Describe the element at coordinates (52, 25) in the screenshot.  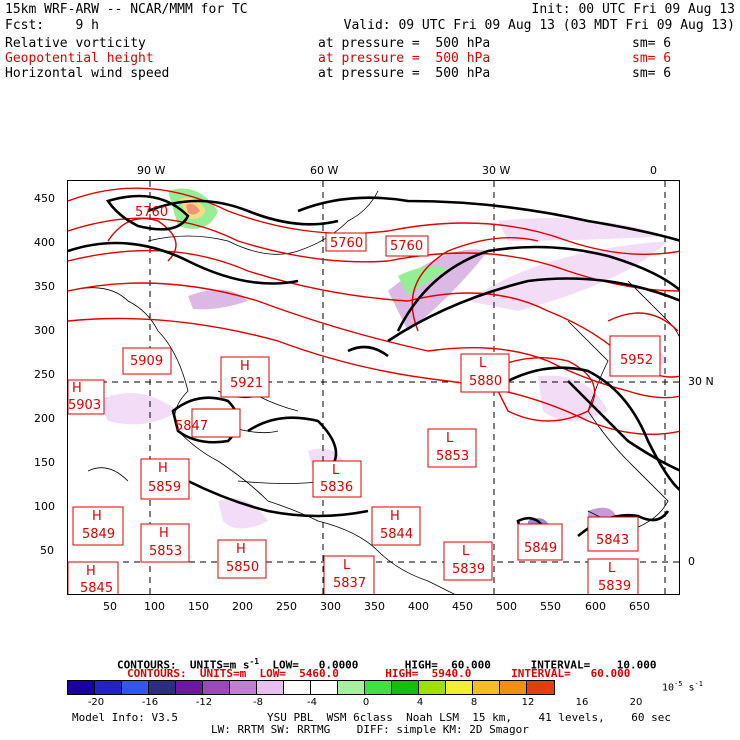
I see `forecast-hour: Fcst: 9 h` at that location.